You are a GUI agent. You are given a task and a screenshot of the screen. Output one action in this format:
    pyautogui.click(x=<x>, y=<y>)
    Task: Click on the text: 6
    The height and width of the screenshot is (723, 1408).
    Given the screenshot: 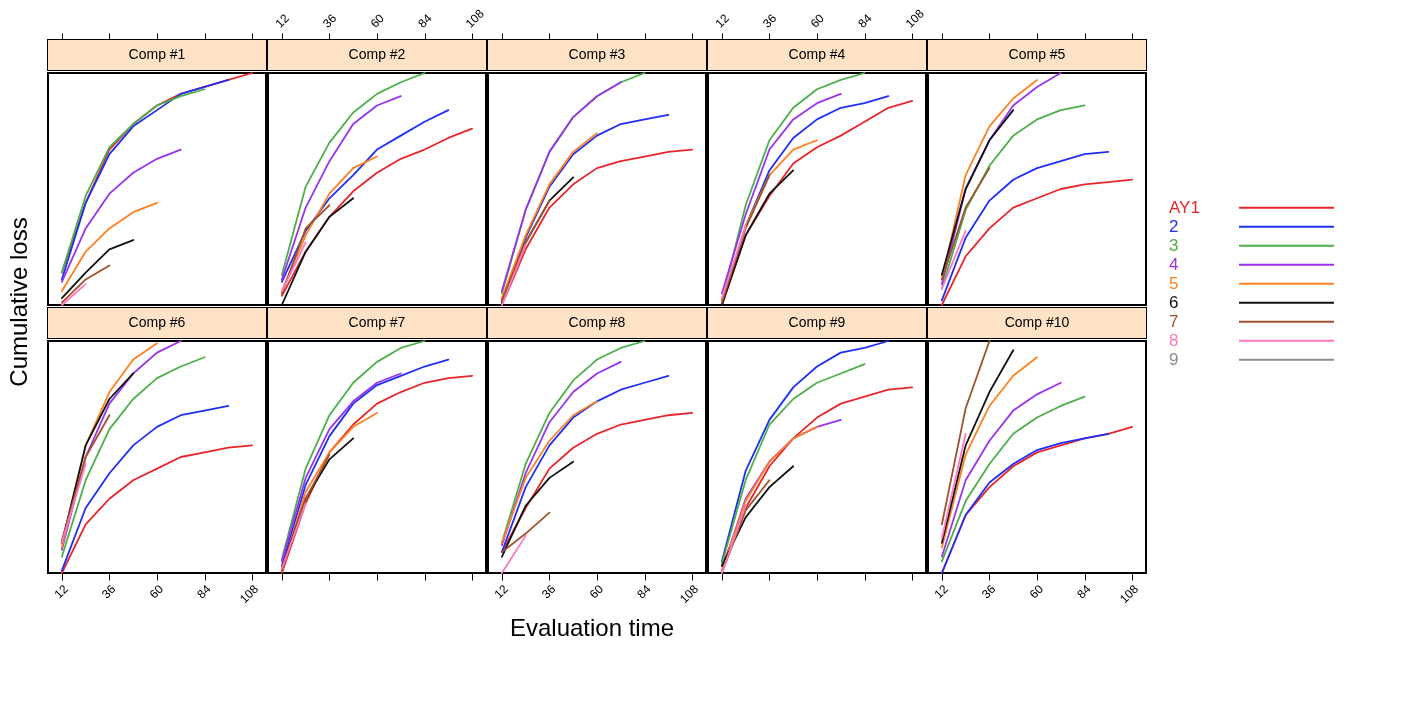 What is the action you would take?
    pyautogui.click(x=1174, y=302)
    